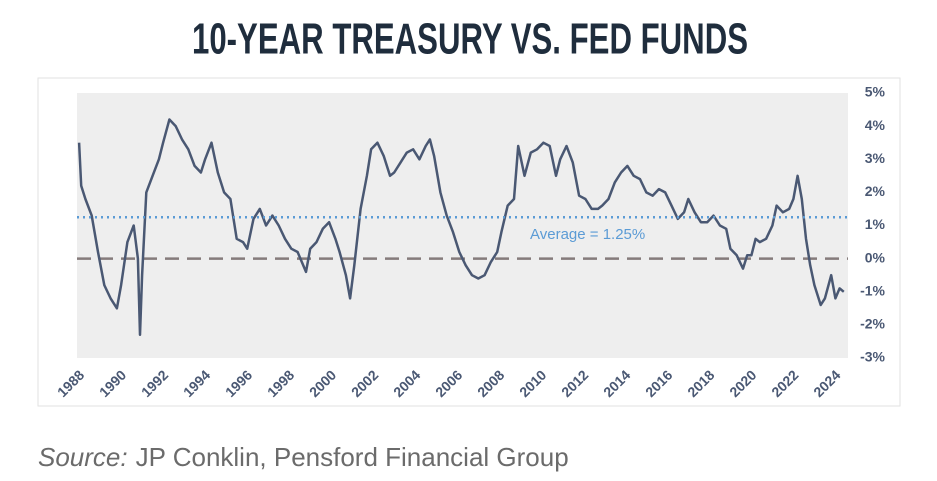 Image resolution: width=937 pixels, height=481 pixels. Describe the element at coordinates (875, 224) in the screenshot. I see `y-tick-label: 1%` at that location.